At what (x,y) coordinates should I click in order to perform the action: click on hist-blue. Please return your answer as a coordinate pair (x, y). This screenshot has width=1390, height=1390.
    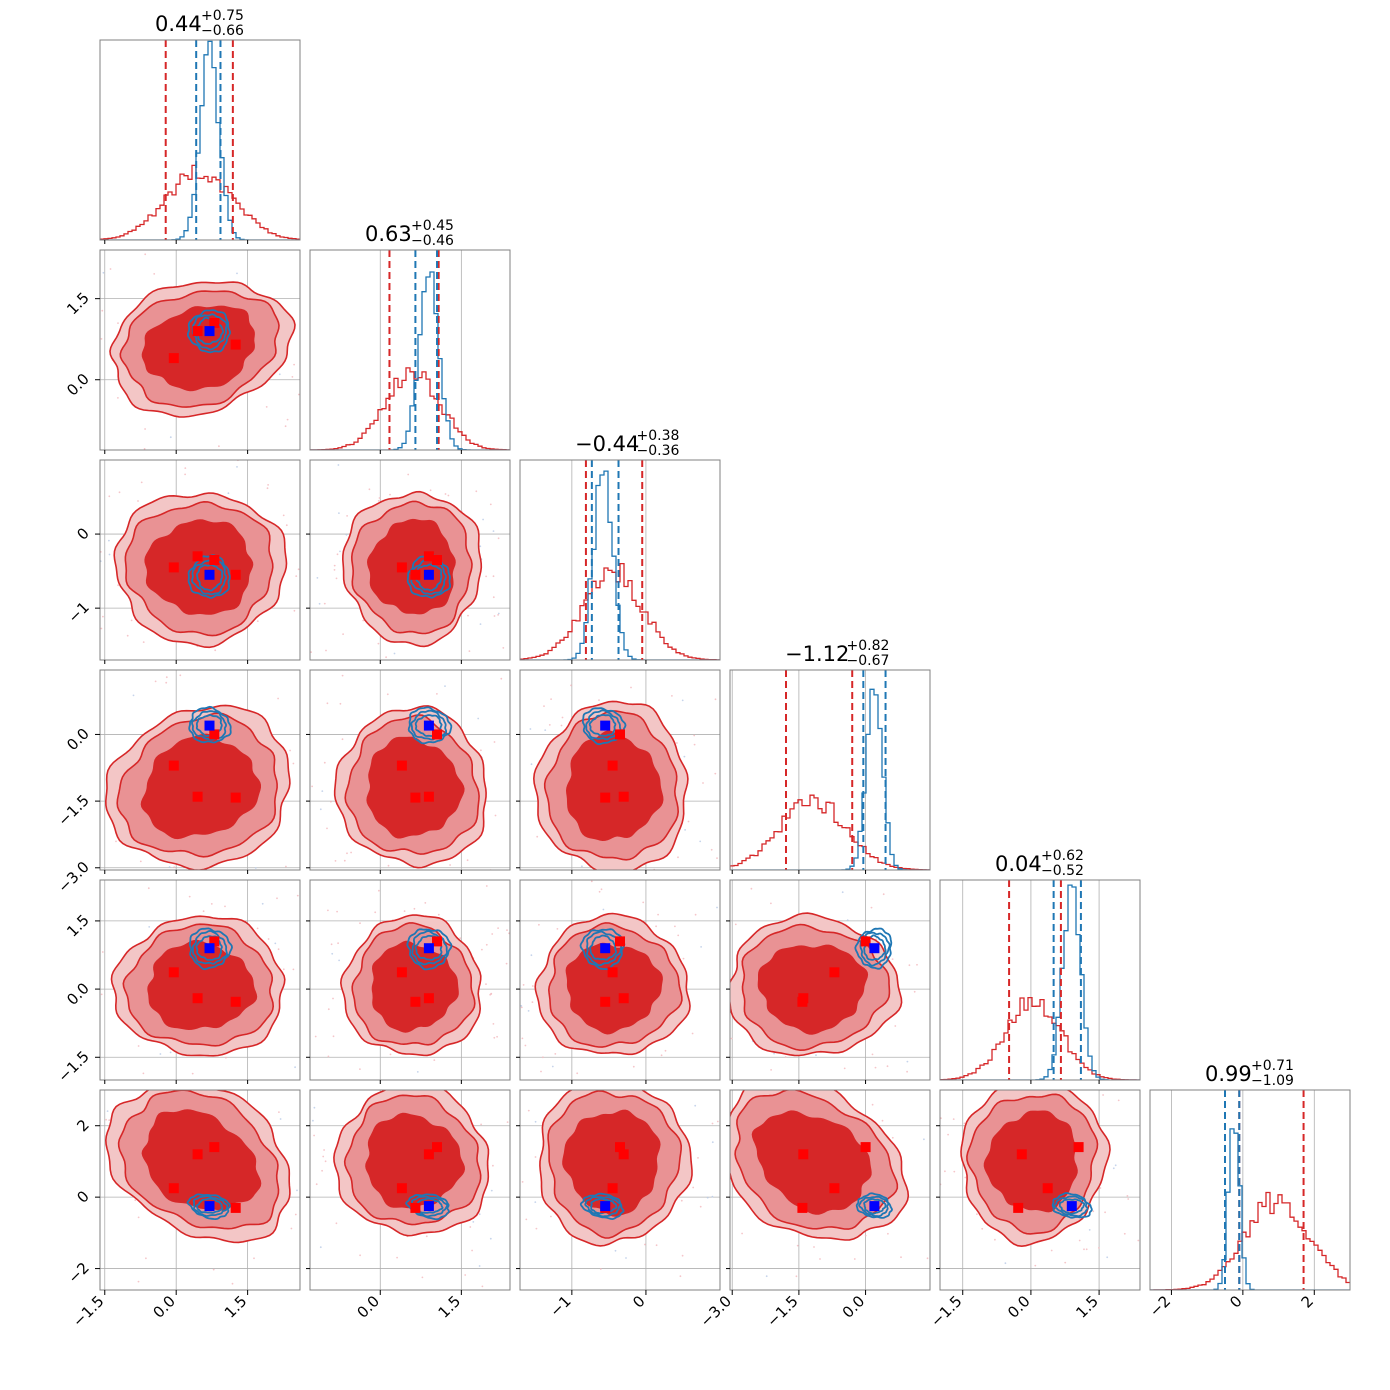
    Looking at the image, I should click on (1250, 1209).